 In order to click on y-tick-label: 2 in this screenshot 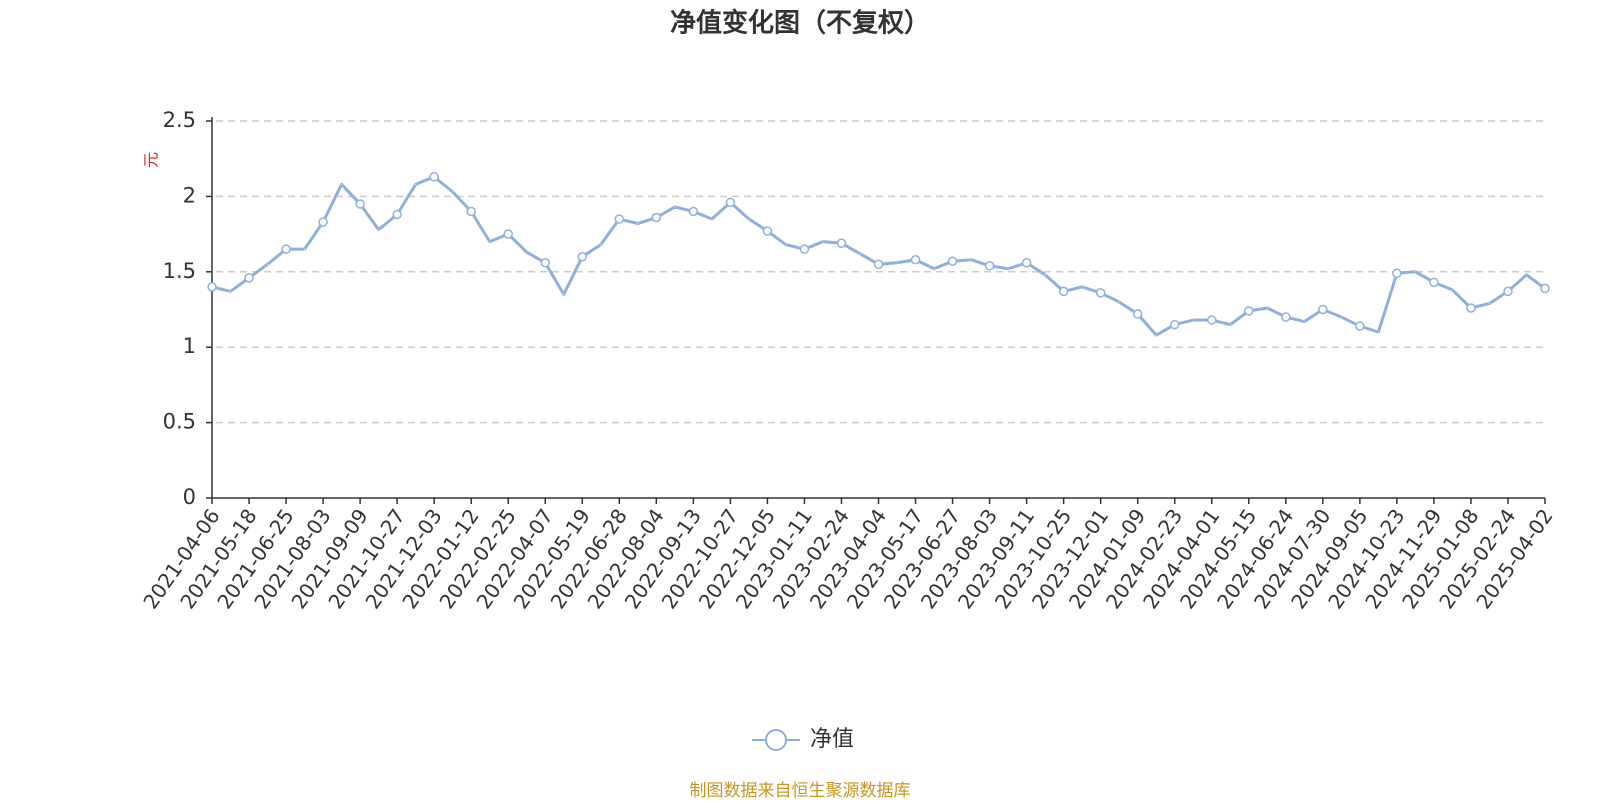, I will do `click(189, 195)`.